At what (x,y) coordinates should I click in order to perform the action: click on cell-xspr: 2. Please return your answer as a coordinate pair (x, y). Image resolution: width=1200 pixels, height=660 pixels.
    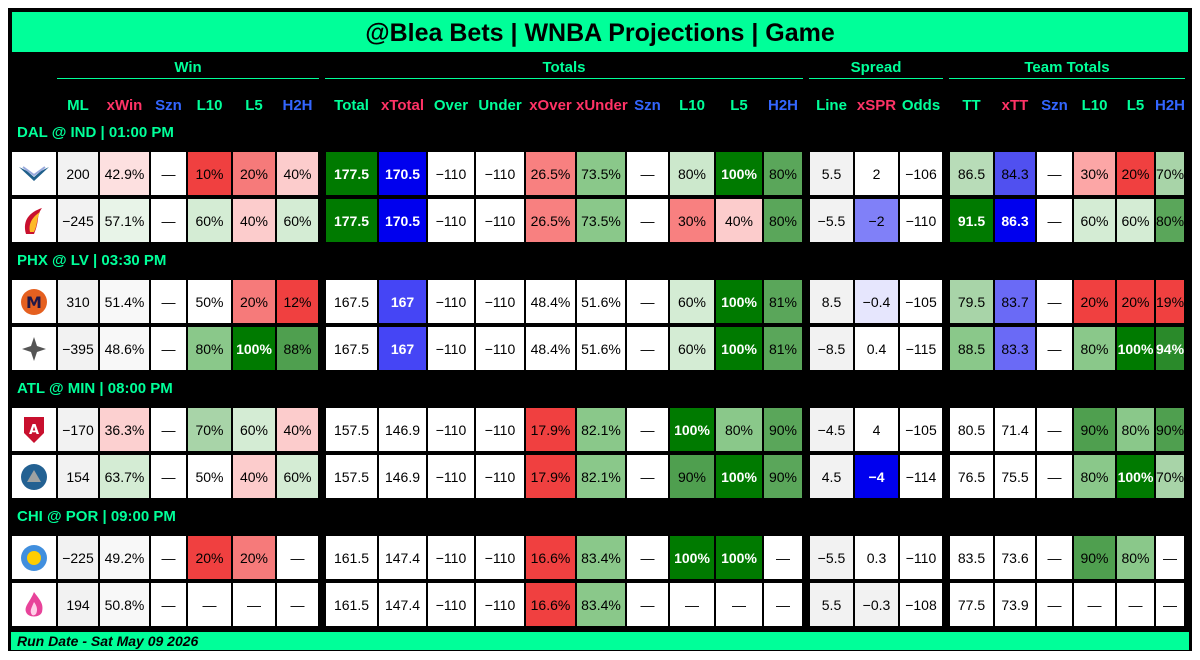
    Looking at the image, I should click on (876, 173).